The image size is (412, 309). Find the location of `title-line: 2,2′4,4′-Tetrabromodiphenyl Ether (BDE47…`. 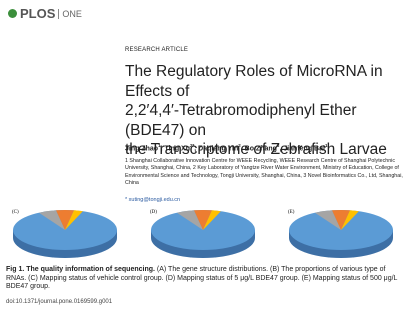

title-line: 2,2′4,4′-Tetrabromodiphenyl Ether (BDE47… is located at coordinates (241, 120).